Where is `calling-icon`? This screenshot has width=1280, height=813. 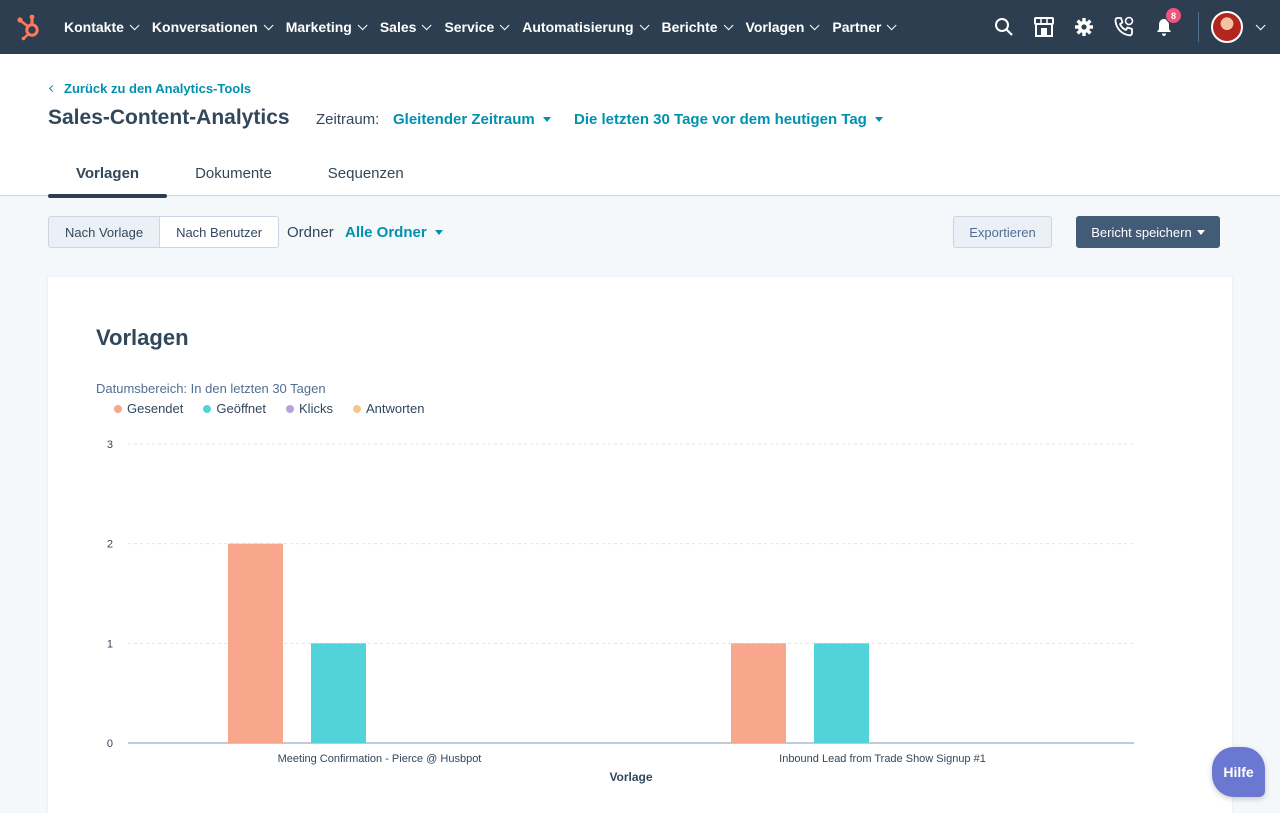 calling-icon is located at coordinates (1124, 27).